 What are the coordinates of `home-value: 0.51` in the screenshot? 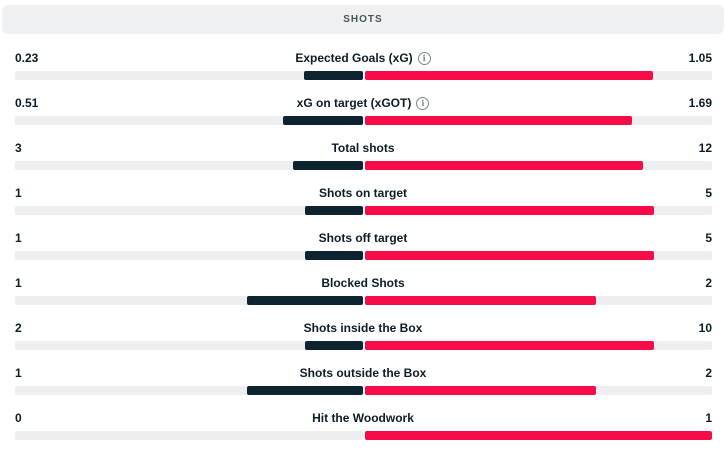 It's located at (27, 103).